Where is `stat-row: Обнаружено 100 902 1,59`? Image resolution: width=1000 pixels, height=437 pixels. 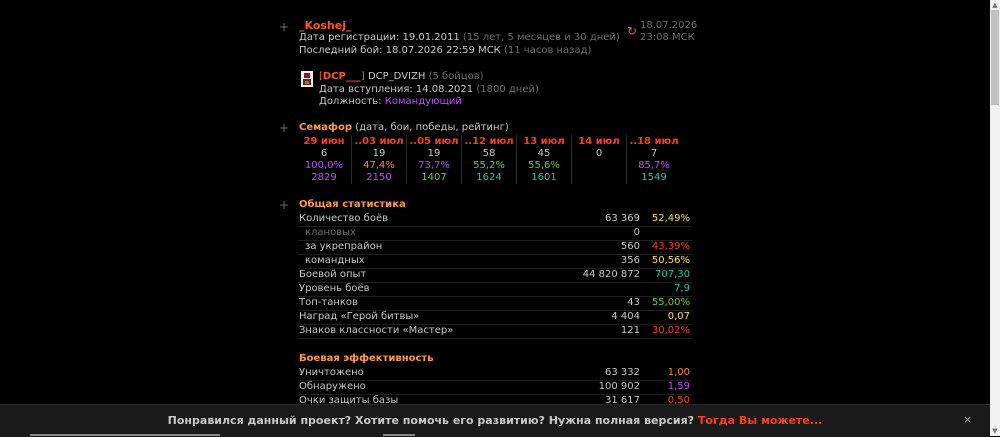 stat-row: Обнаружено 100 902 1,59 is located at coordinates (495, 387).